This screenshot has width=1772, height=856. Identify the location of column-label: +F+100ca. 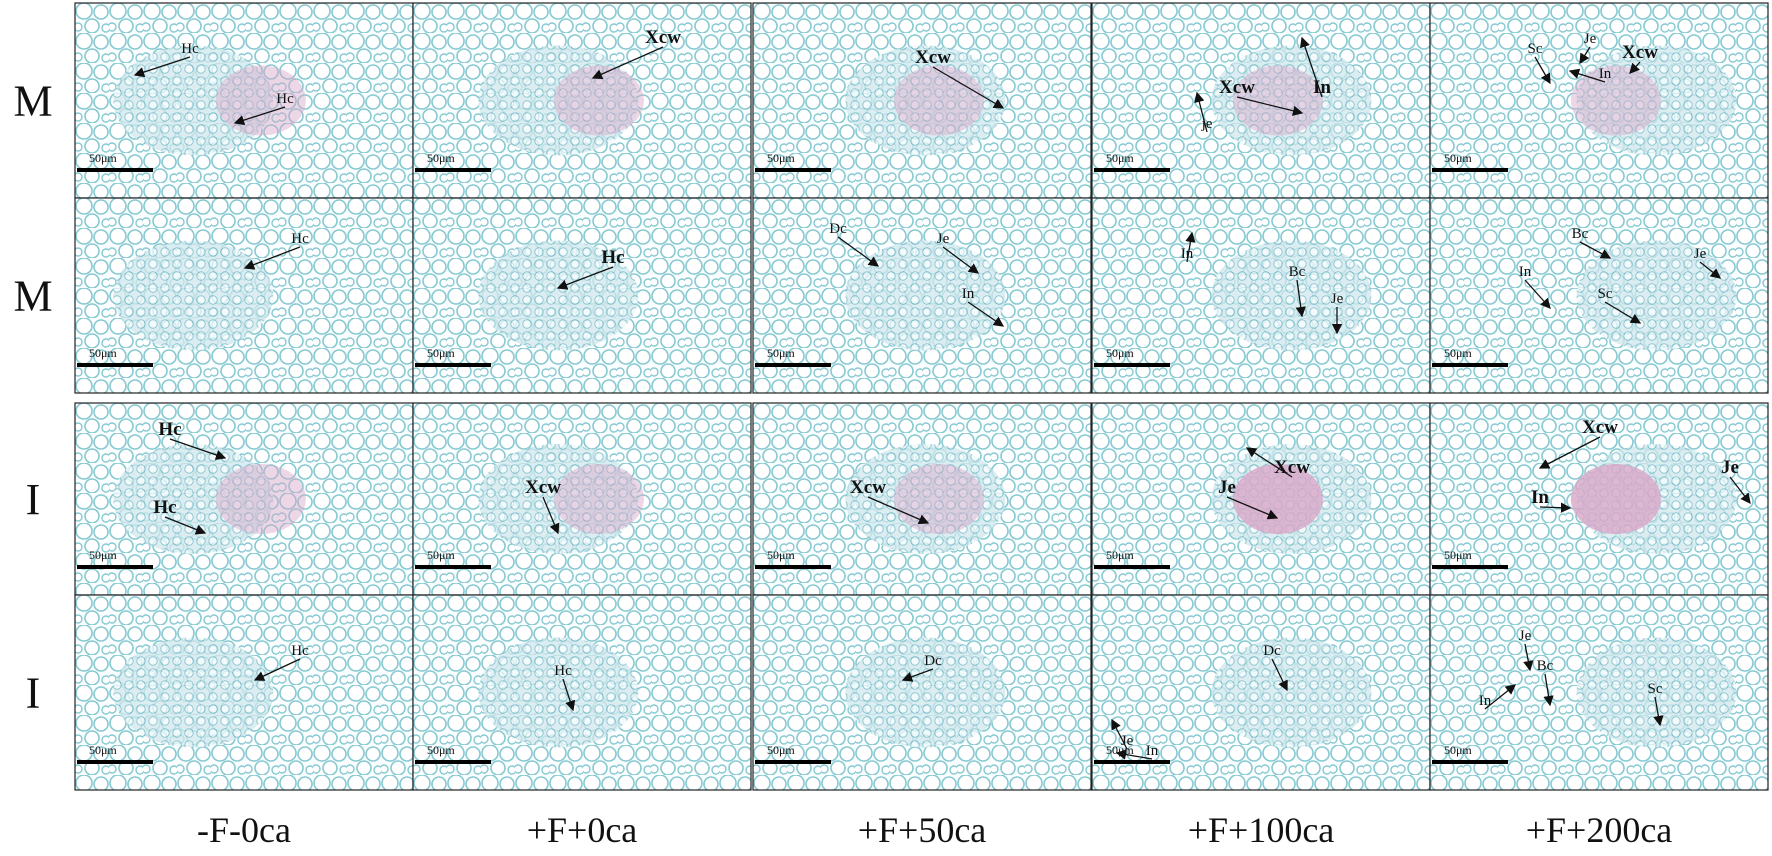
(1261, 830).